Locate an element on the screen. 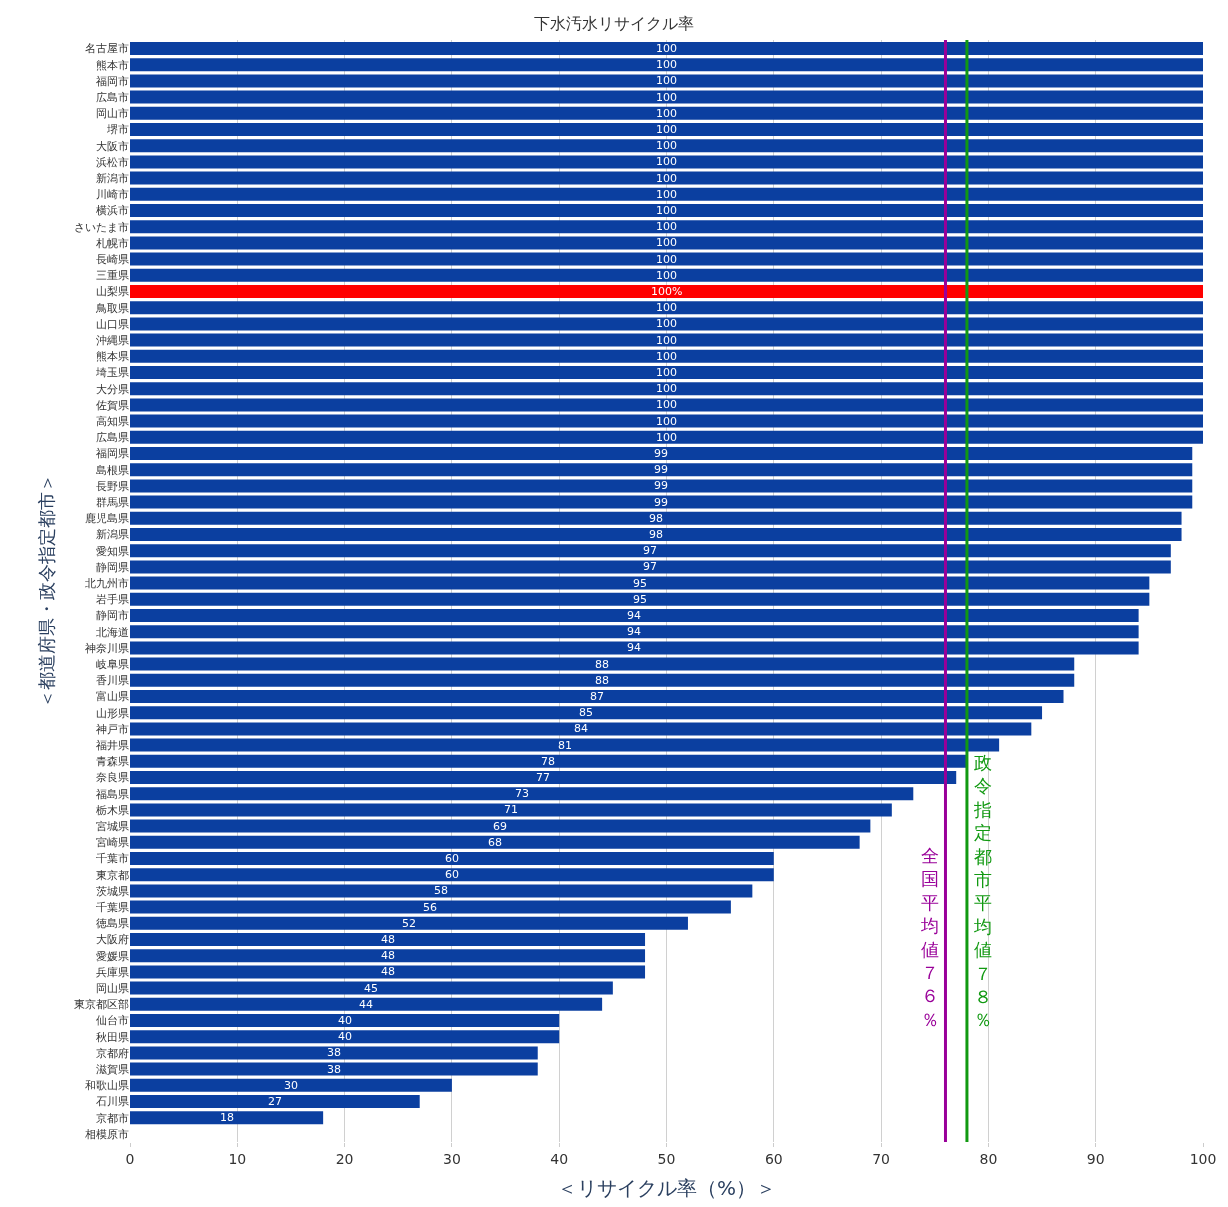  x-tick-label: 0 is located at coordinates (130, 1158).